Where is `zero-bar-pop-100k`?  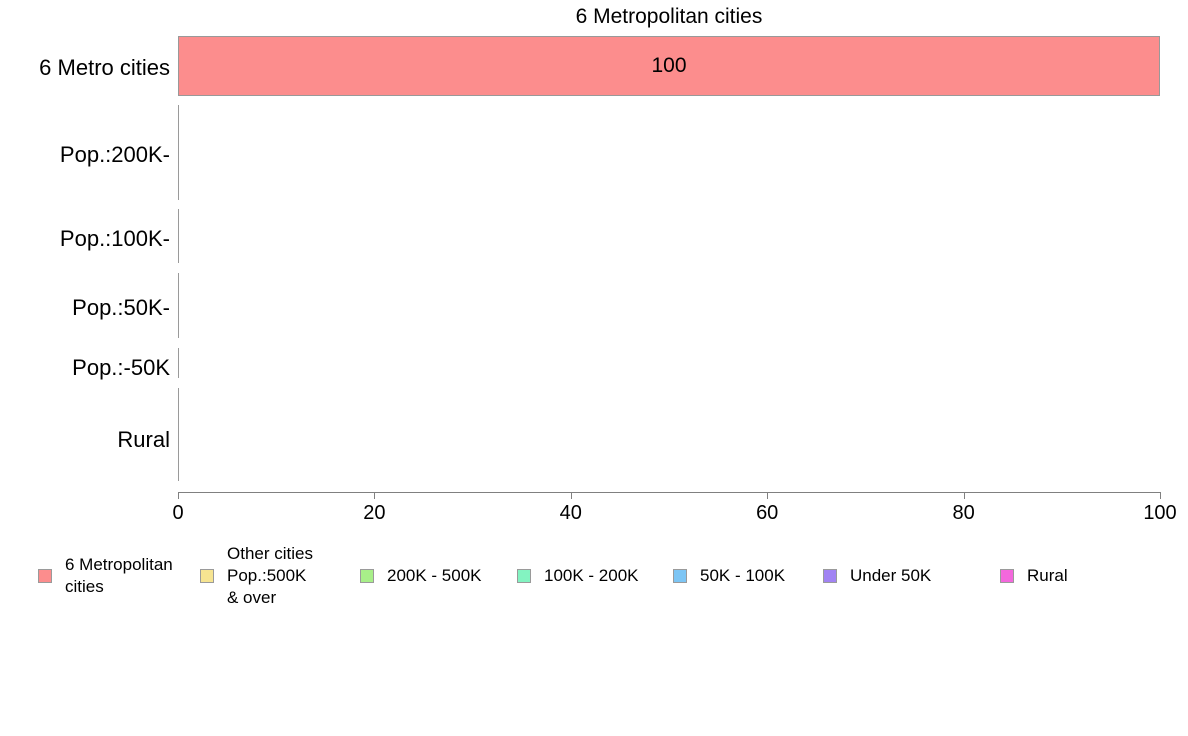
zero-bar-pop-100k is located at coordinates (178, 236).